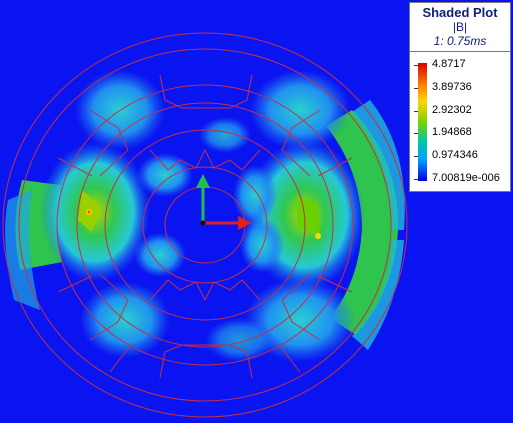 The height and width of the screenshot is (423, 513). Describe the element at coordinates (460, 12) in the screenshot. I see `legend-title: Shaded Plot` at that location.